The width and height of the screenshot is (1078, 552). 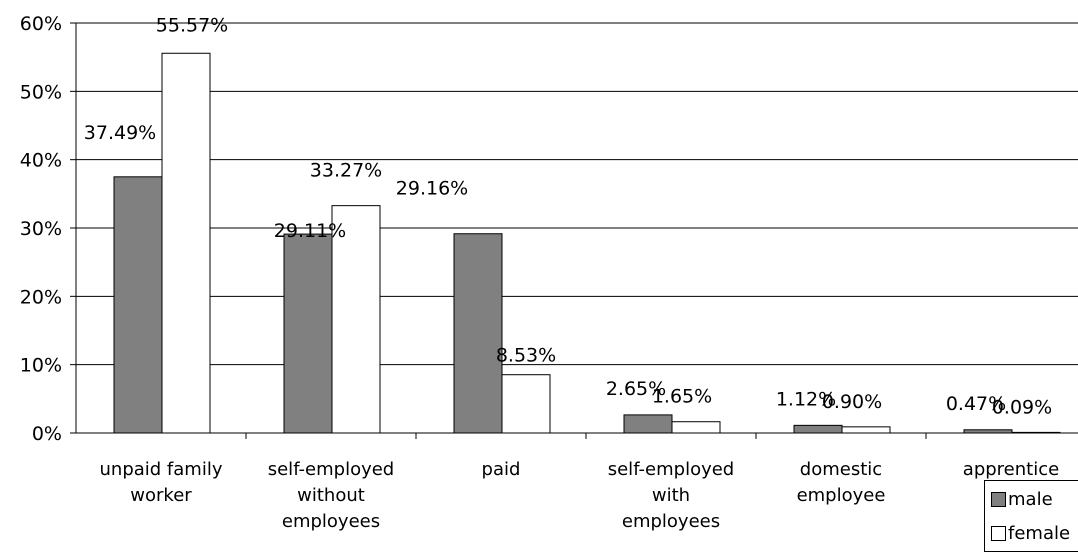 I want to click on y-tick-label: 60%, so click(x=41, y=24).